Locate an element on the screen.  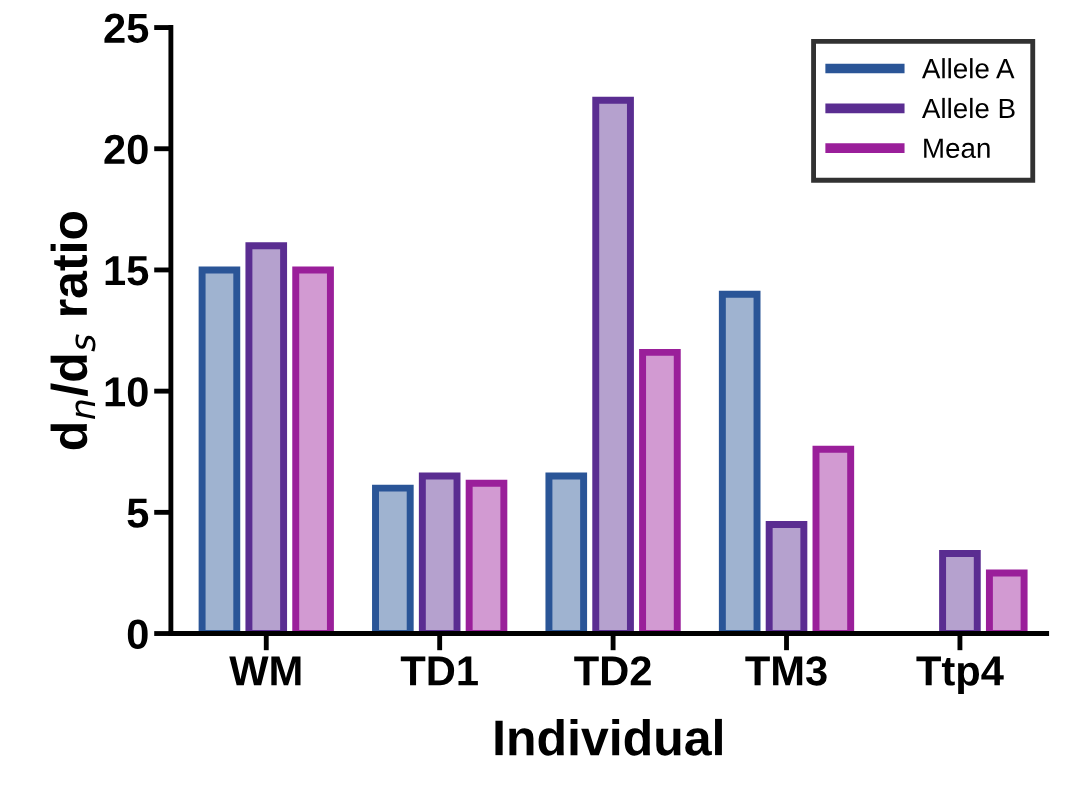
x-tick-label: TM3 is located at coordinates (786, 671).